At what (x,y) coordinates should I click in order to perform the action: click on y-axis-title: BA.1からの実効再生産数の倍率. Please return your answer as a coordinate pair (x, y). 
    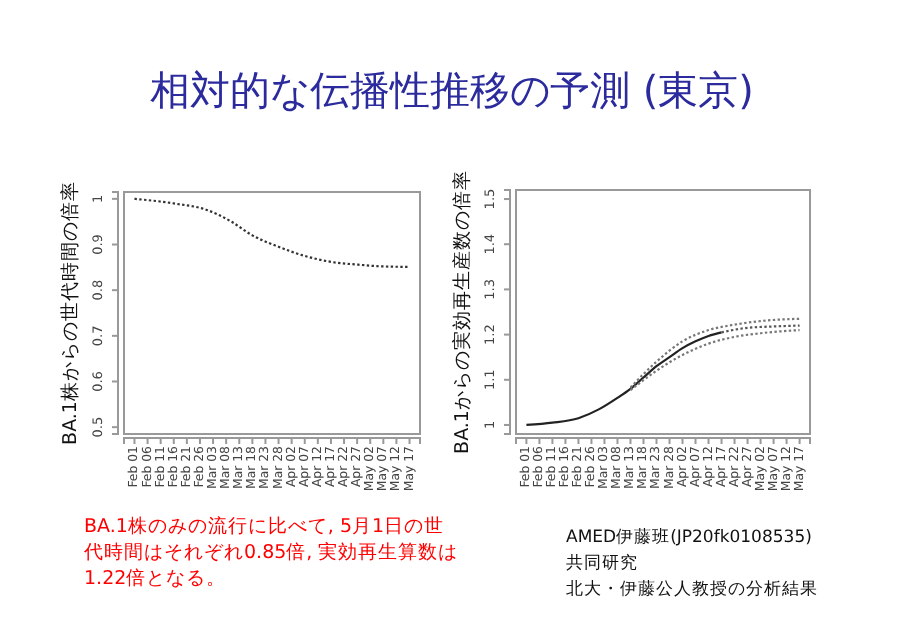
    Looking at the image, I should click on (462, 312).